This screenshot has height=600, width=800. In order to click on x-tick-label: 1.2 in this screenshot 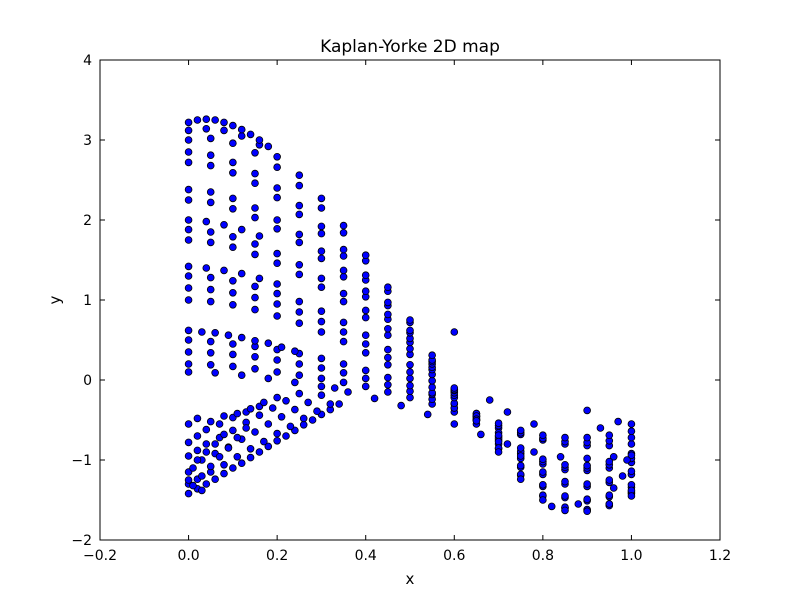, I will do `click(720, 556)`.